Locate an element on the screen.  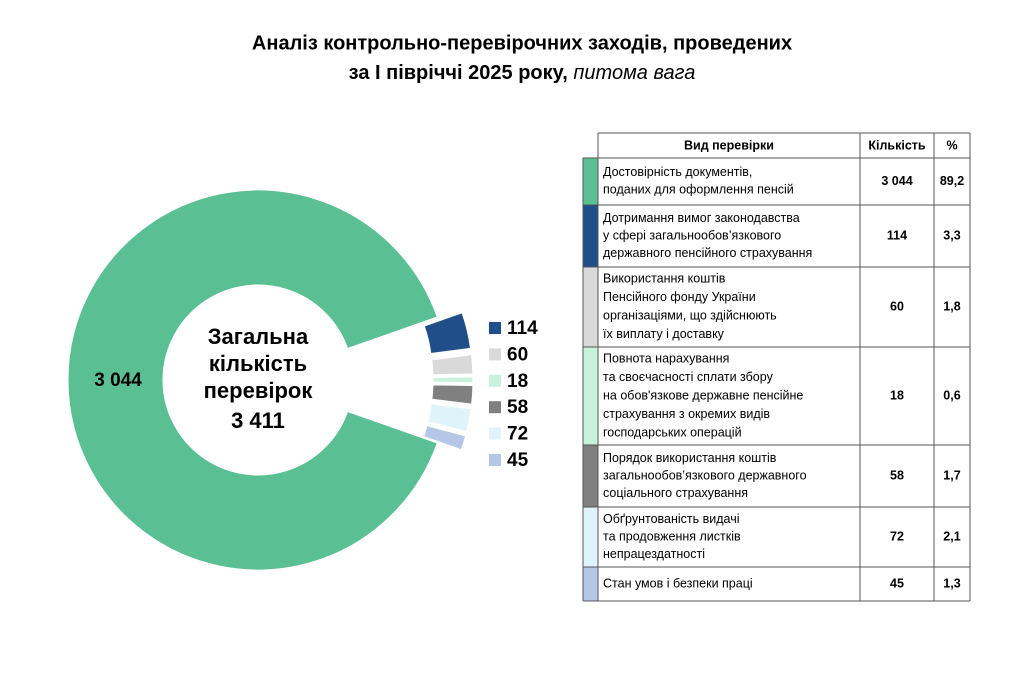
table-header: % is located at coordinates (951, 145).